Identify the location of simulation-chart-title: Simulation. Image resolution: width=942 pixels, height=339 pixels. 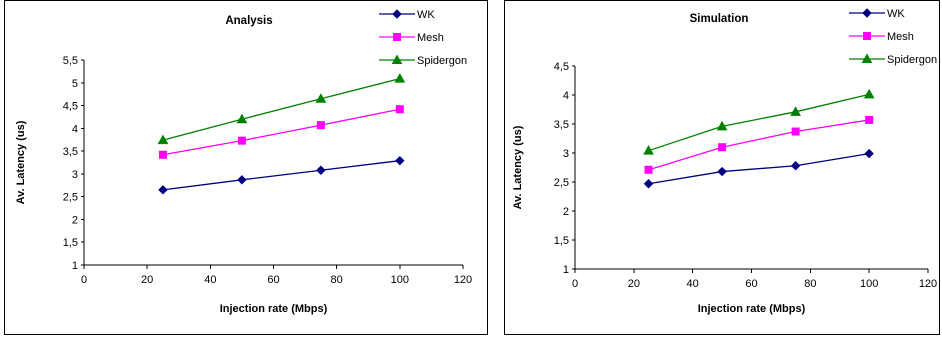
(719, 19).